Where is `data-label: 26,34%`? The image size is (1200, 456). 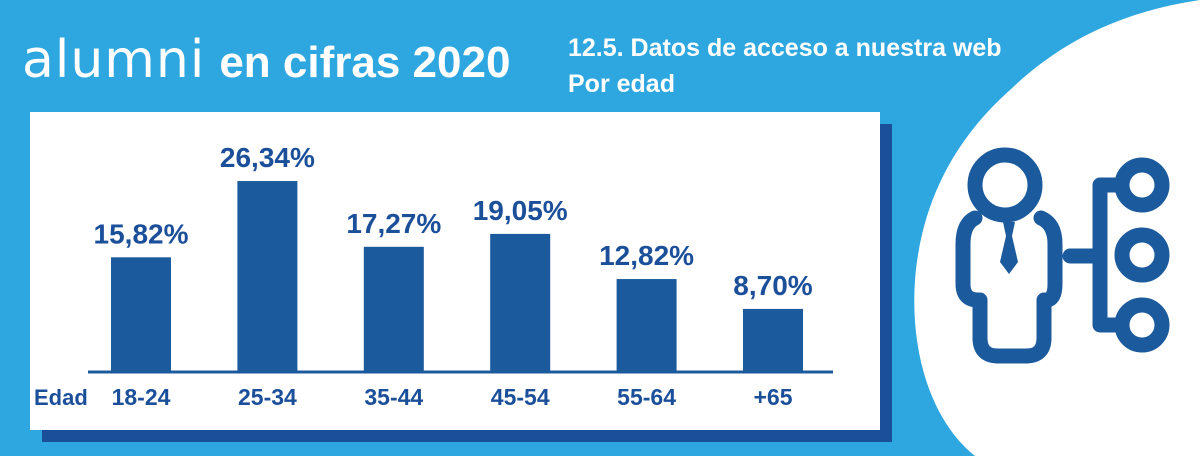 data-label: 26,34% is located at coordinates (267, 157).